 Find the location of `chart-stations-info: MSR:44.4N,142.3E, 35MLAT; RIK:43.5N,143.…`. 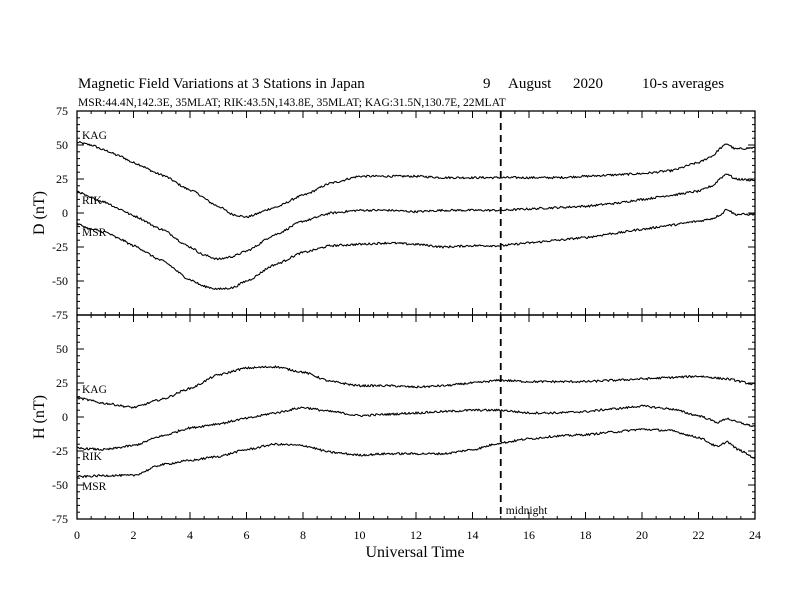

chart-stations-info: MSR:44.4N,142.3E, 35MLAT; RIK:43.5N,143.… is located at coordinates (292, 103).